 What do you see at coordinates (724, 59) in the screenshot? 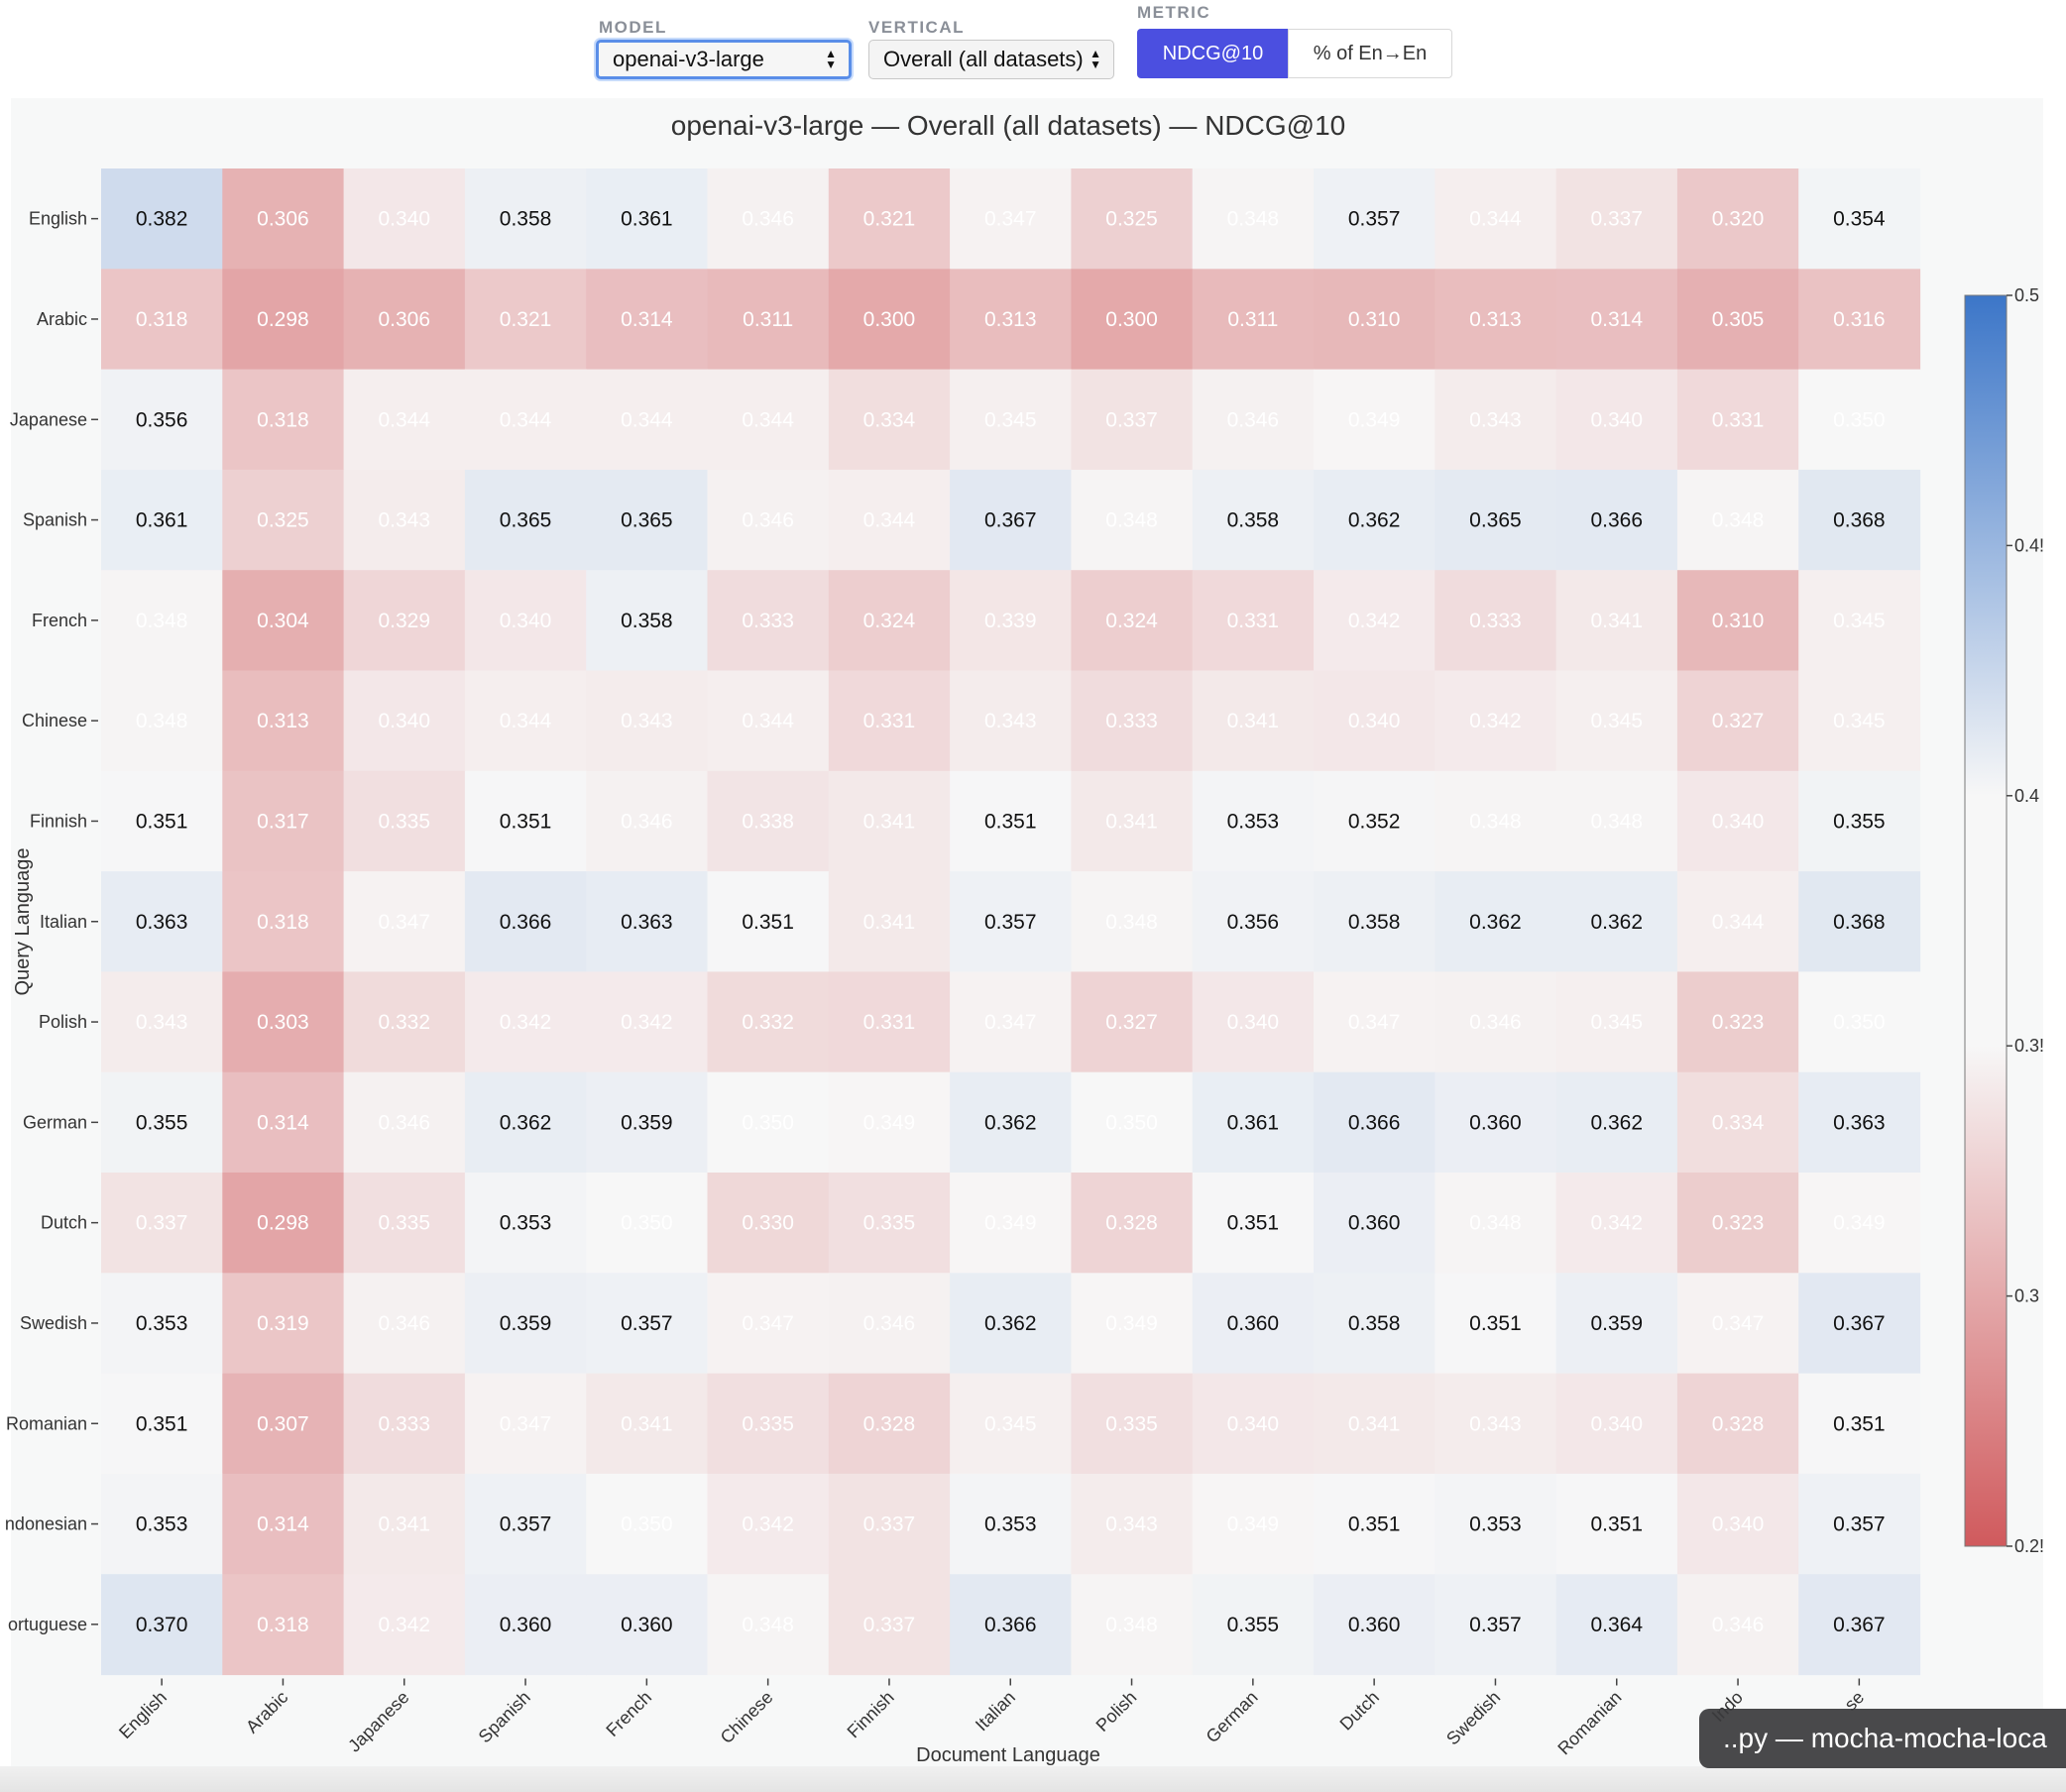
I see `model-select: openai-v3-large ▲ ▼` at bounding box center [724, 59].